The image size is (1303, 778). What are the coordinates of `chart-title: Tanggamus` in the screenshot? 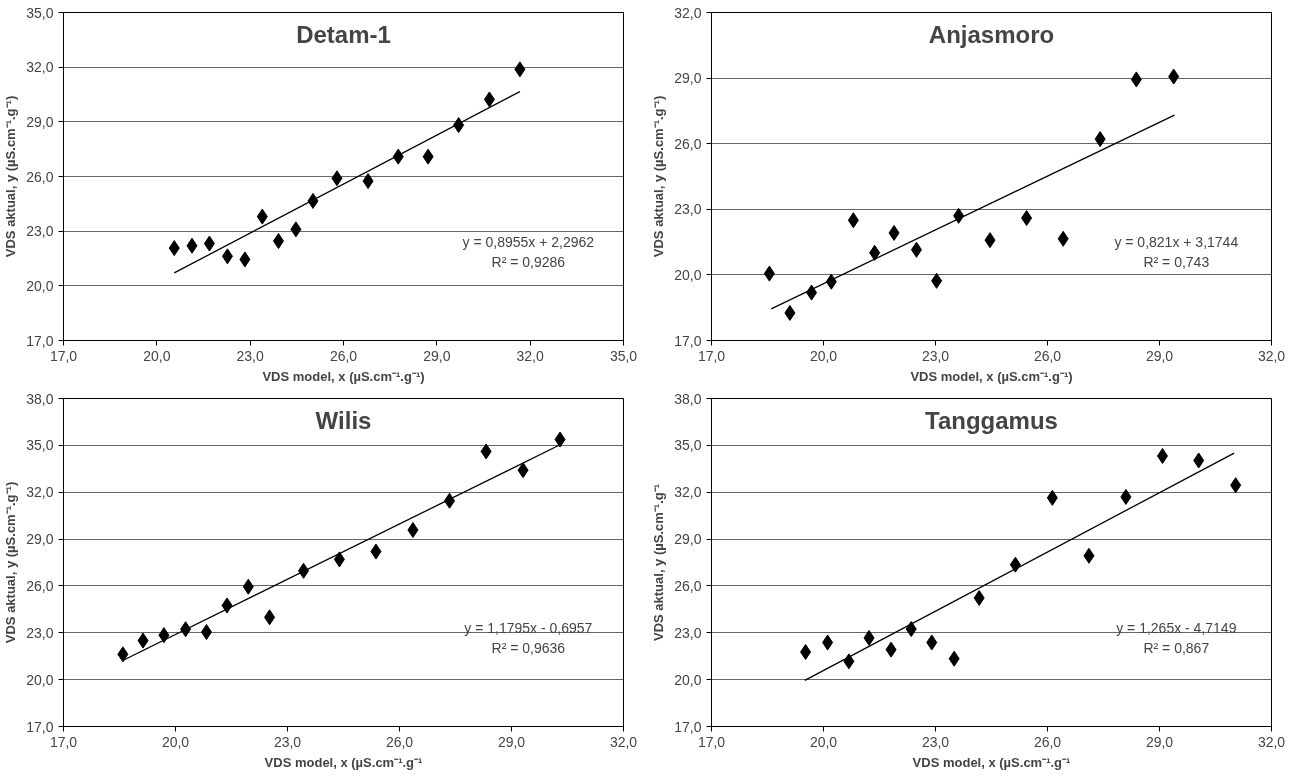 It's located at (991, 420).